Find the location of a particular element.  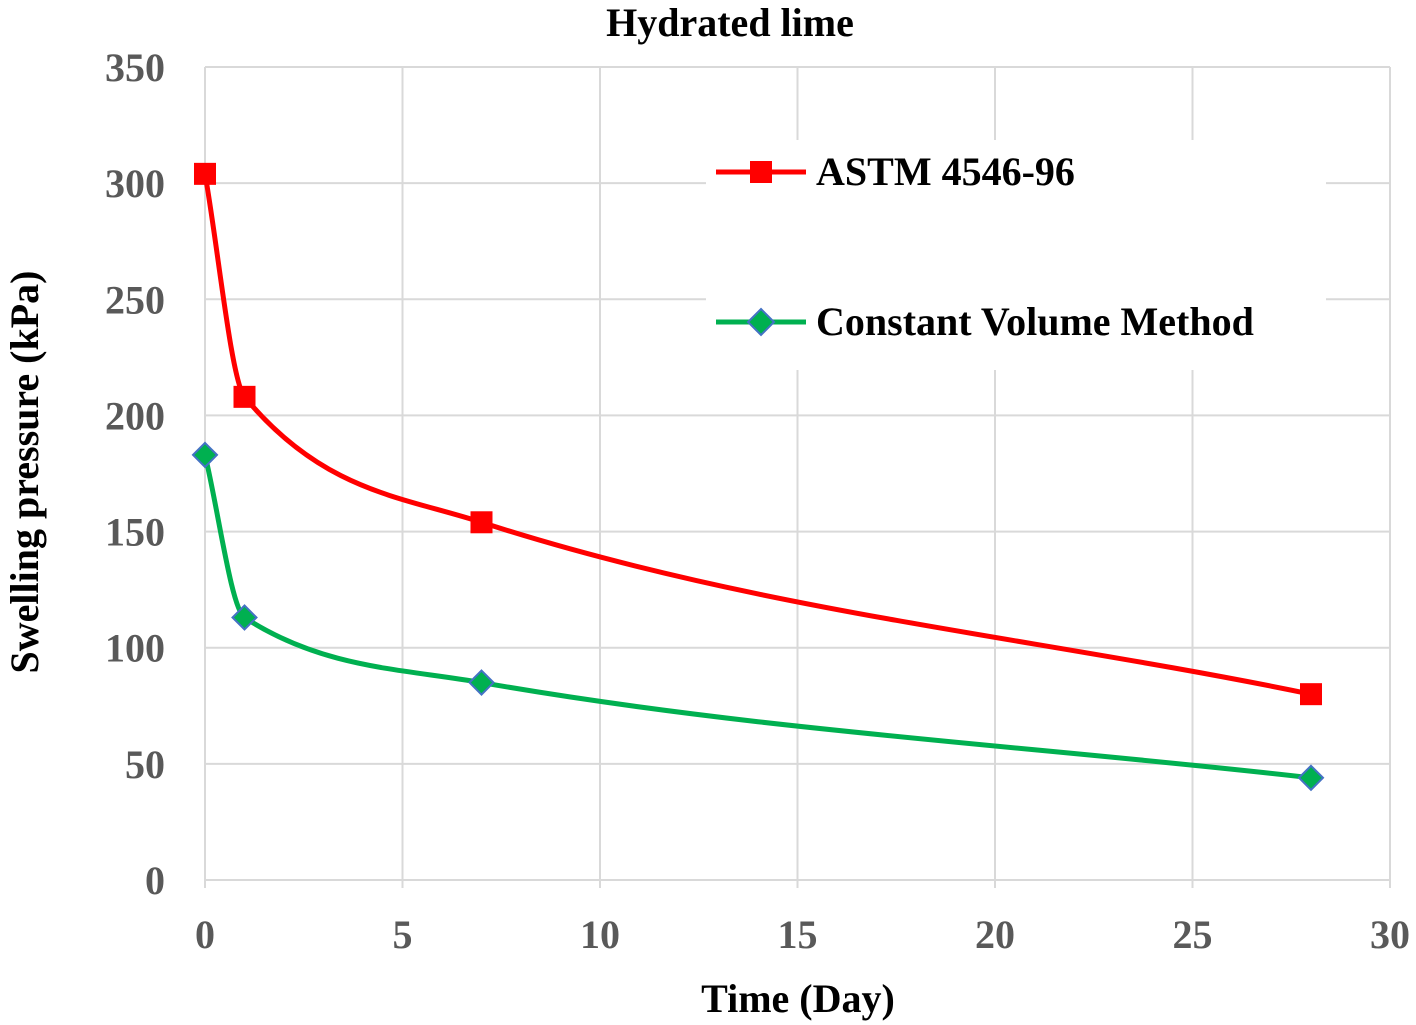

legend: ASTM 4546-96 Constant Volume Method is located at coordinates (1016, 255).